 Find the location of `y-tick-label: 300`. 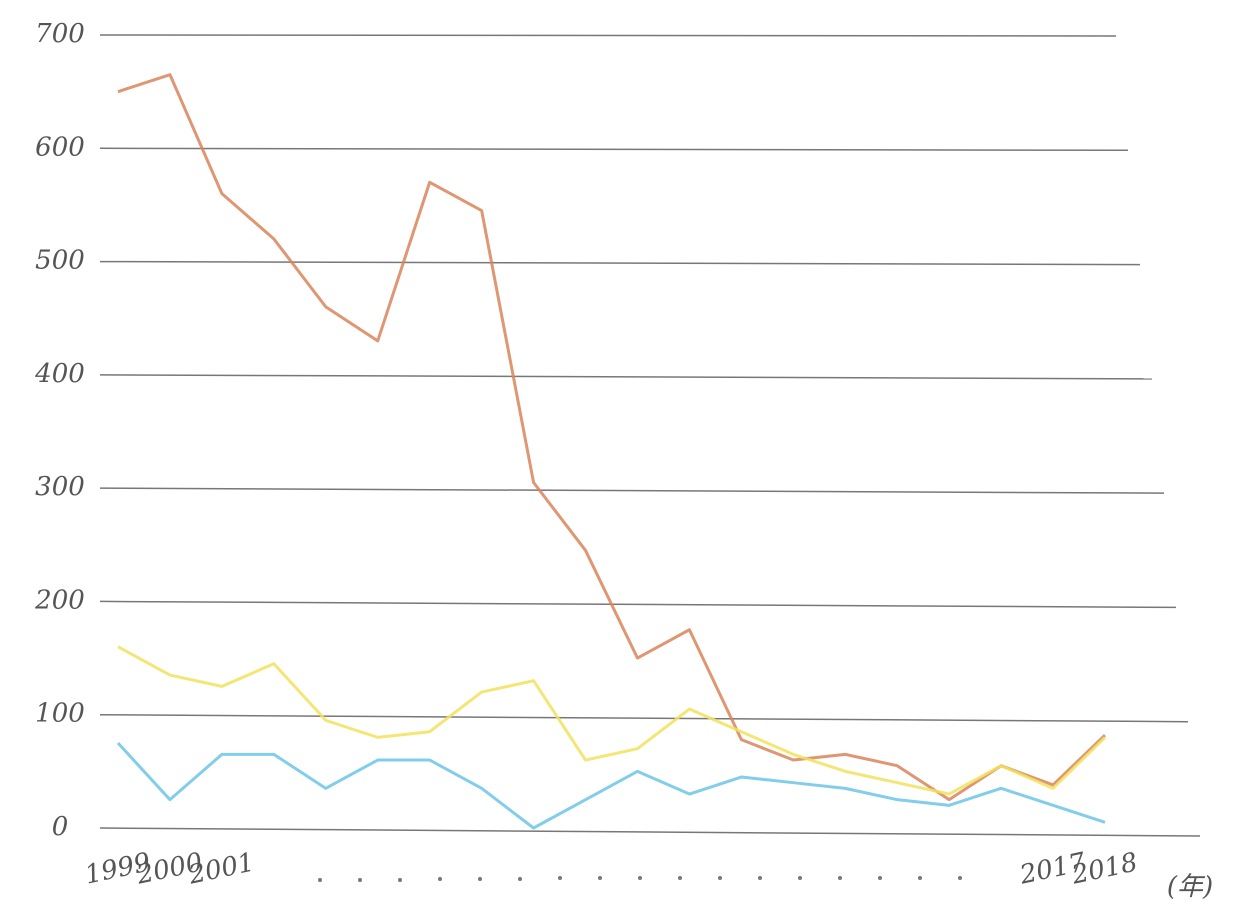

y-tick-label: 300 is located at coordinates (60, 487).